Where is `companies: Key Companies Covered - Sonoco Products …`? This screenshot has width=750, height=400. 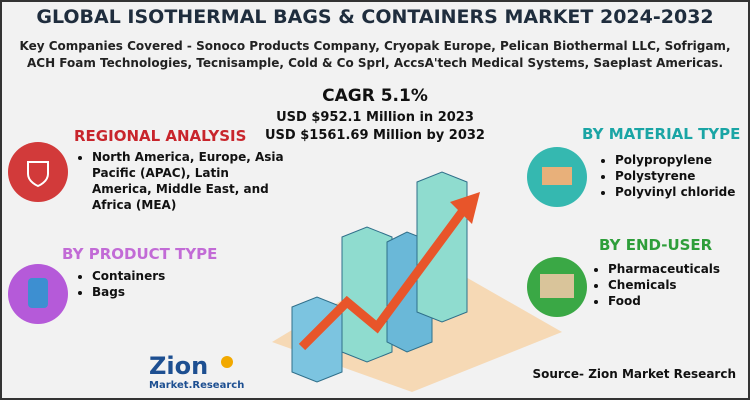
companies: Key Companies Covered - Sonoco Products … is located at coordinates (375, 54).